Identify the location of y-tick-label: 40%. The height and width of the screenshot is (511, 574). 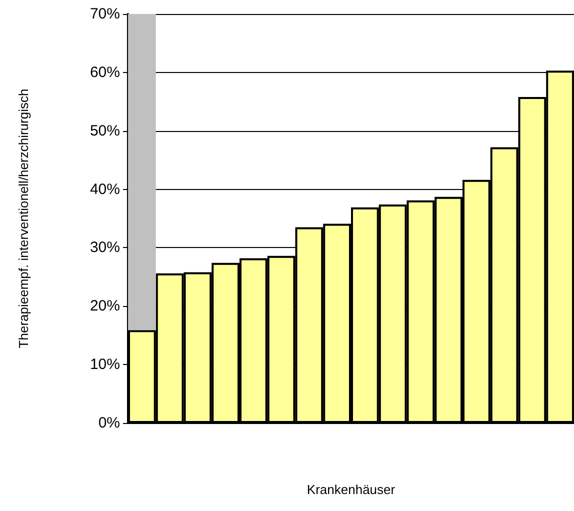
(105, 189).